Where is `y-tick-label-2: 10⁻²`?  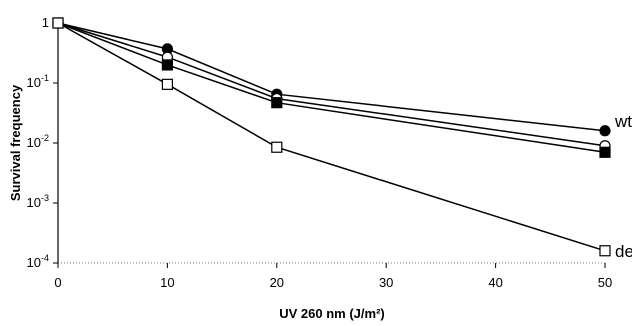
y-tick-label-2: 10⁻² is located at coordinates (38, 141).